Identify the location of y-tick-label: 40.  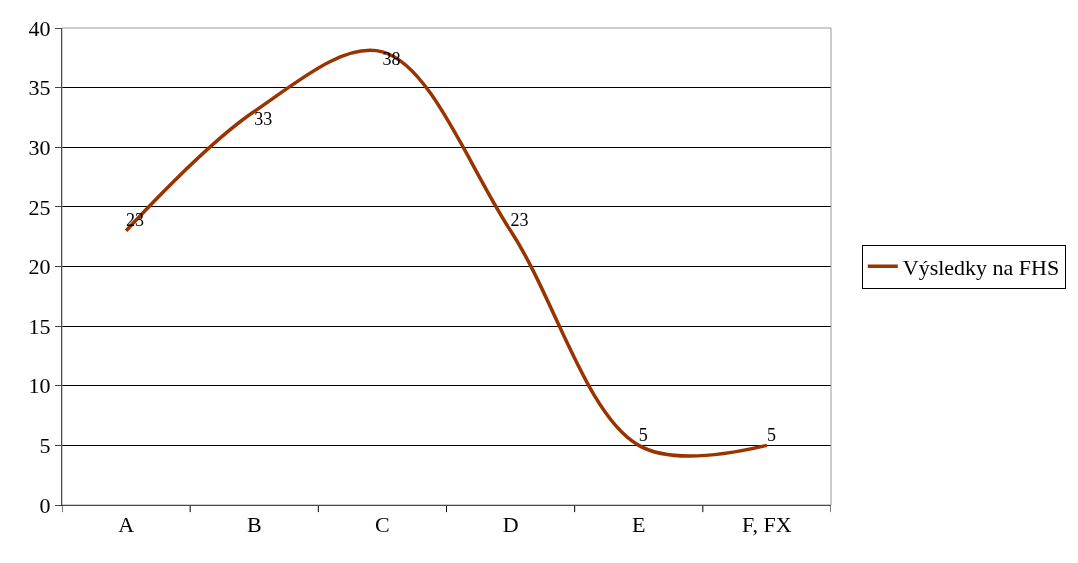
(39, 28).